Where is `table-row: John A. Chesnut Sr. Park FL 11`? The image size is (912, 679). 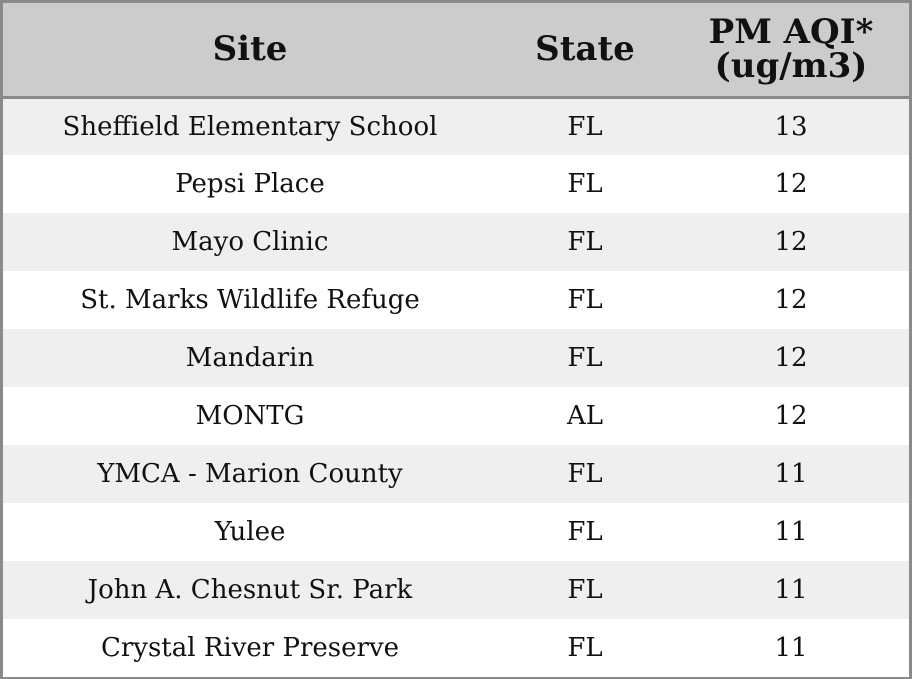 table-row: John A. Chesnut Sr. Park FL 11 is located at coordinates (456, 590).